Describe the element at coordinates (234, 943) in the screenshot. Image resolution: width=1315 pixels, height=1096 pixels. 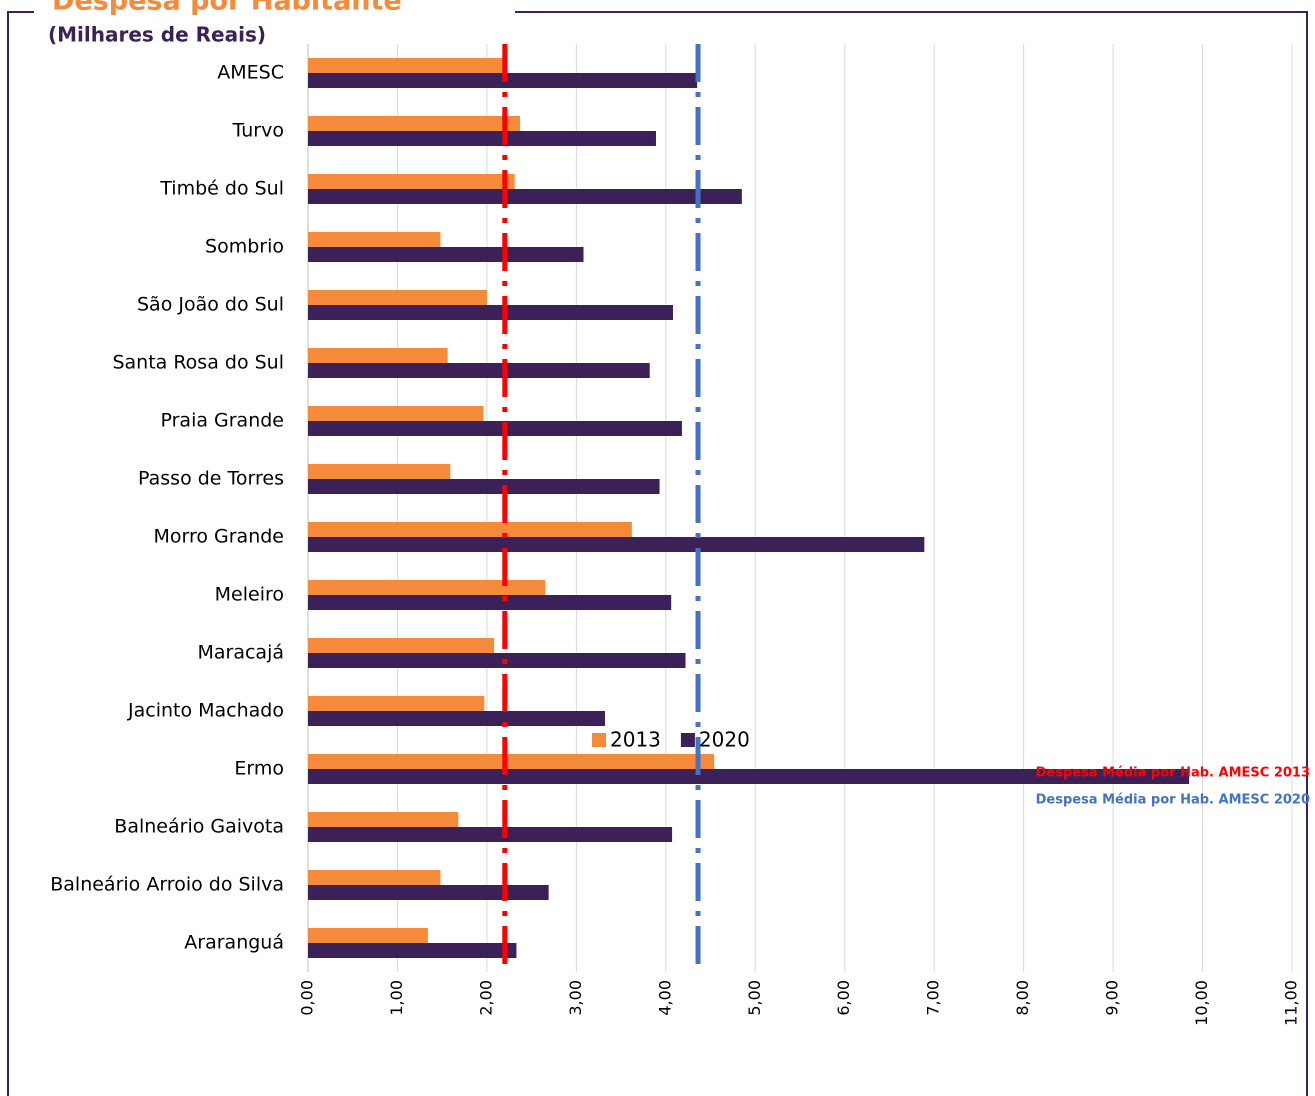
I see `y-tick-label: Araranguá` at that location.